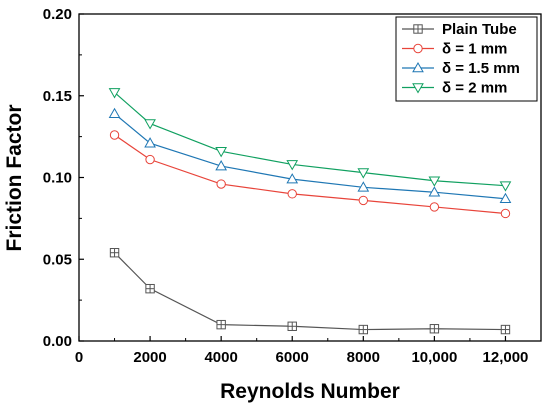 The width and height of the screenshot is (550, 408). Describe the element at coordinates (434, 357) in the screenshot. I see `x-tick-label: 10,000` at that location.